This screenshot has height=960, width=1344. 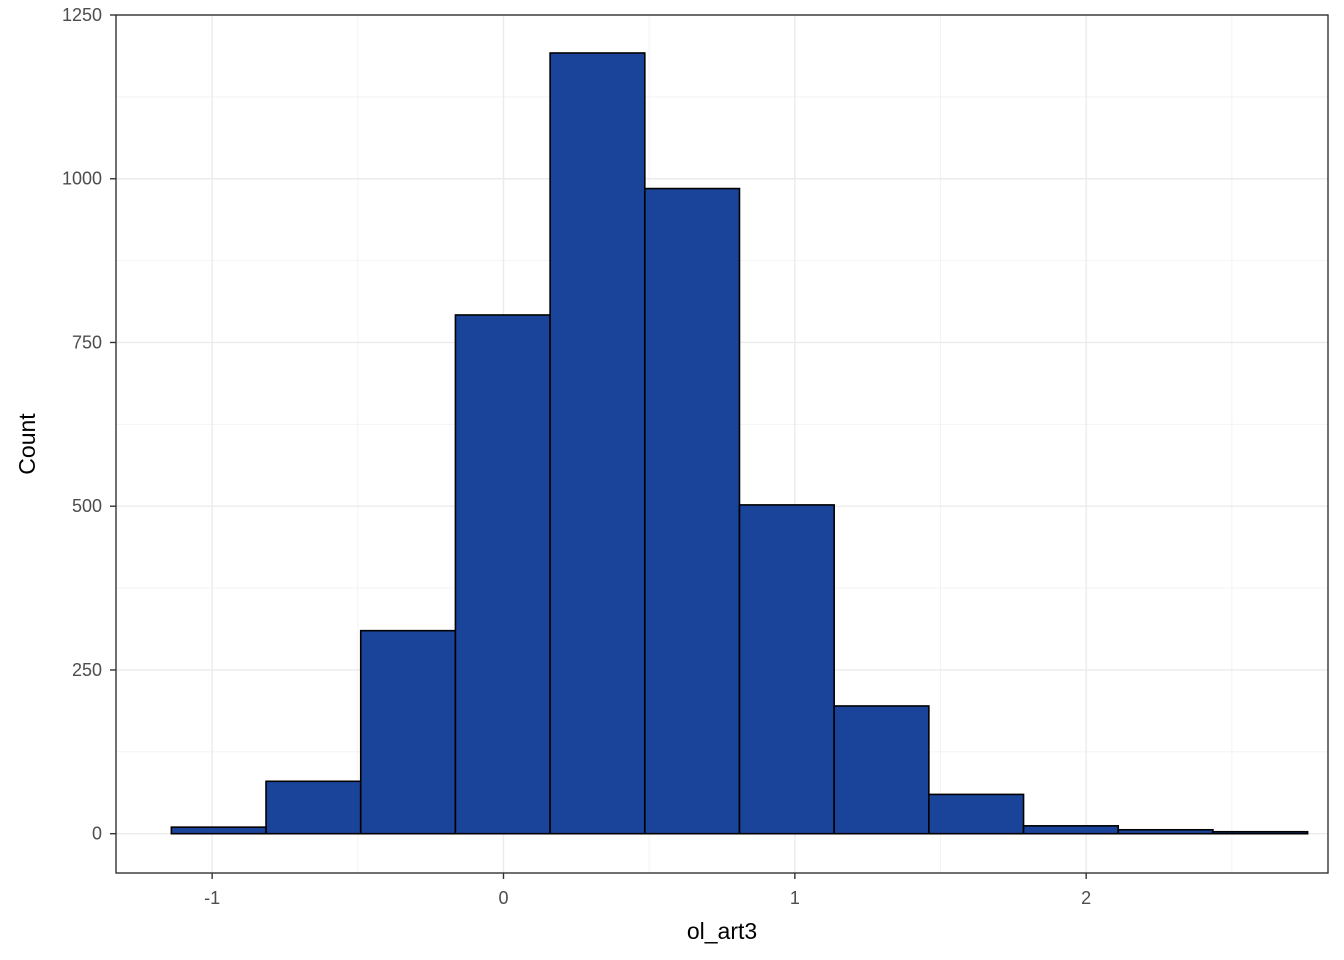 I want to click on y-axis-title: Count, so click(x=27, y=444).